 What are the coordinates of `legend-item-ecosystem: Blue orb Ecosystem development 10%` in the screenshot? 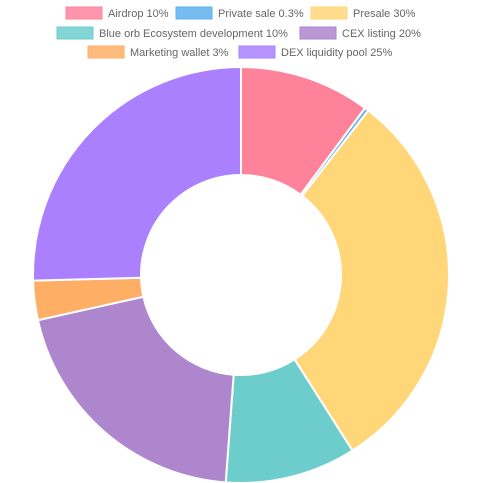 It's located at (172, 33).